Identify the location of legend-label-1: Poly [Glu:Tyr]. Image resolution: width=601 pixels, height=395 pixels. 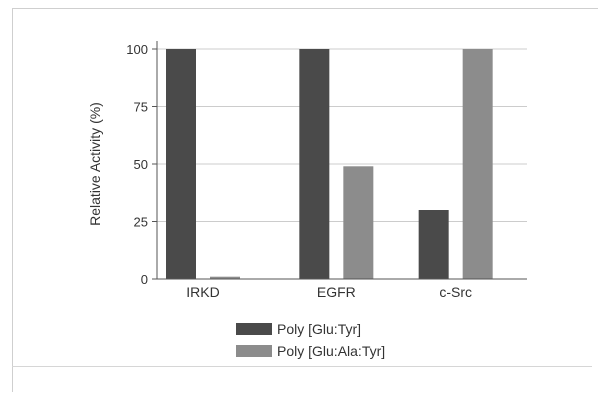
(319, 329).